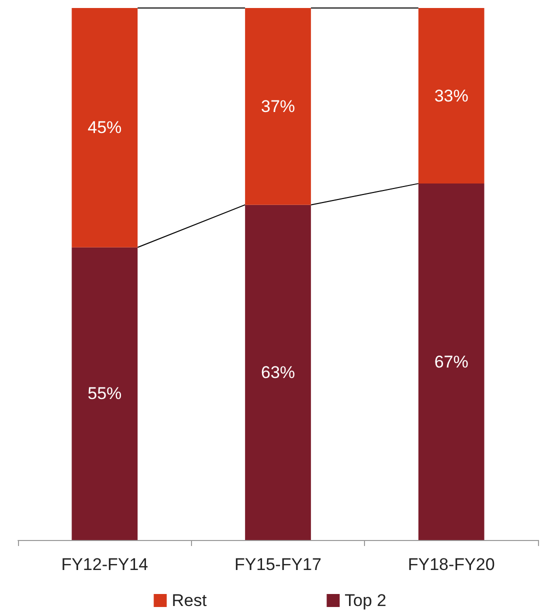 The width and height of the screenshot is (540, 614). I want to click on data-label: 67%, so click(451, 362).